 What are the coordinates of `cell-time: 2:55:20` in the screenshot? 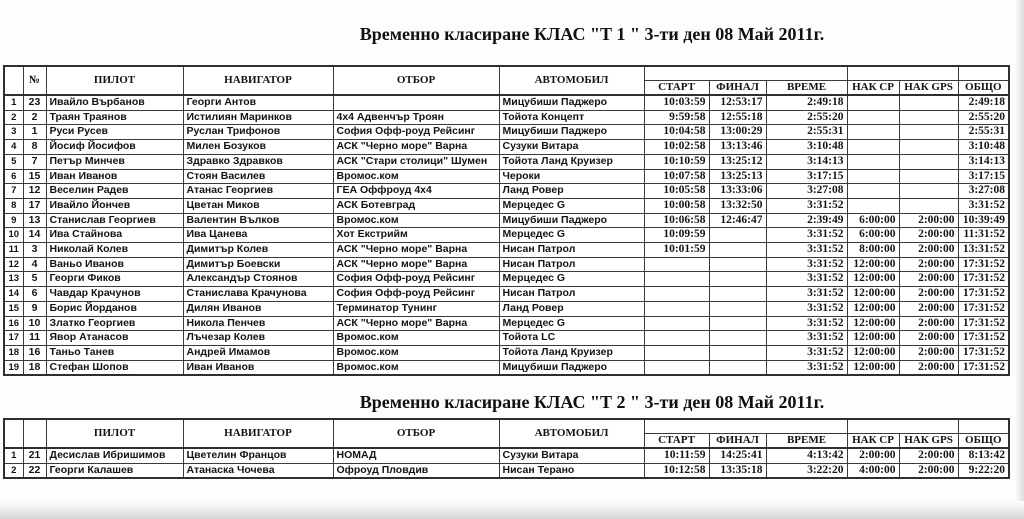 It's located at (806, 117).